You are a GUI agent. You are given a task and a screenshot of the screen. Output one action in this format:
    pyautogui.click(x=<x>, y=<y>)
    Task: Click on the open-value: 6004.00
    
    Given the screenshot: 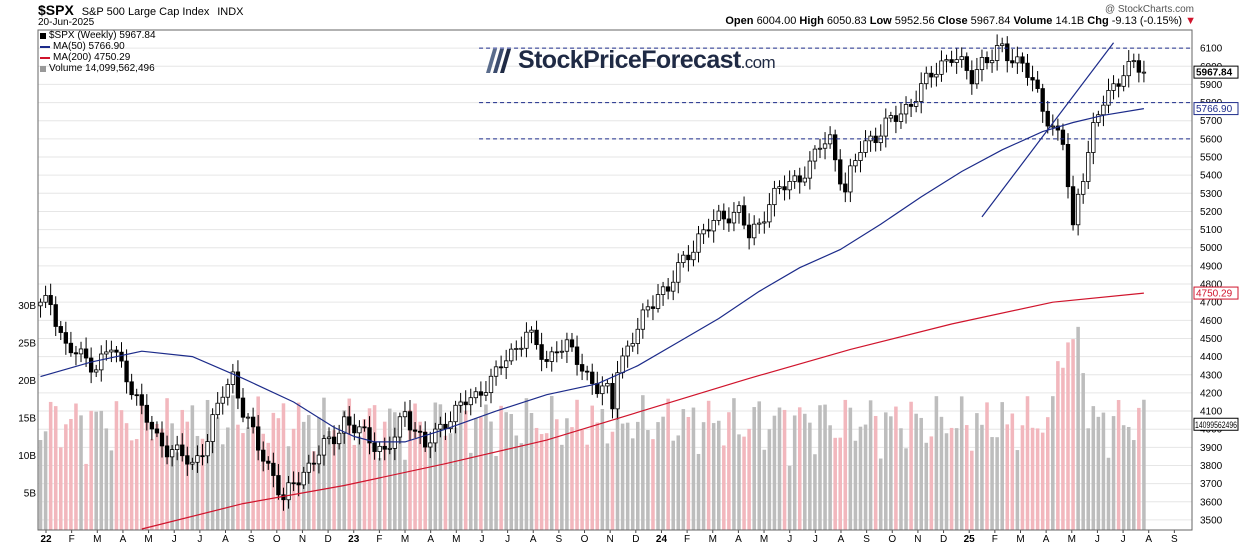 What is the action you would take?
    pyautogui.click(x=776, y=21)
    